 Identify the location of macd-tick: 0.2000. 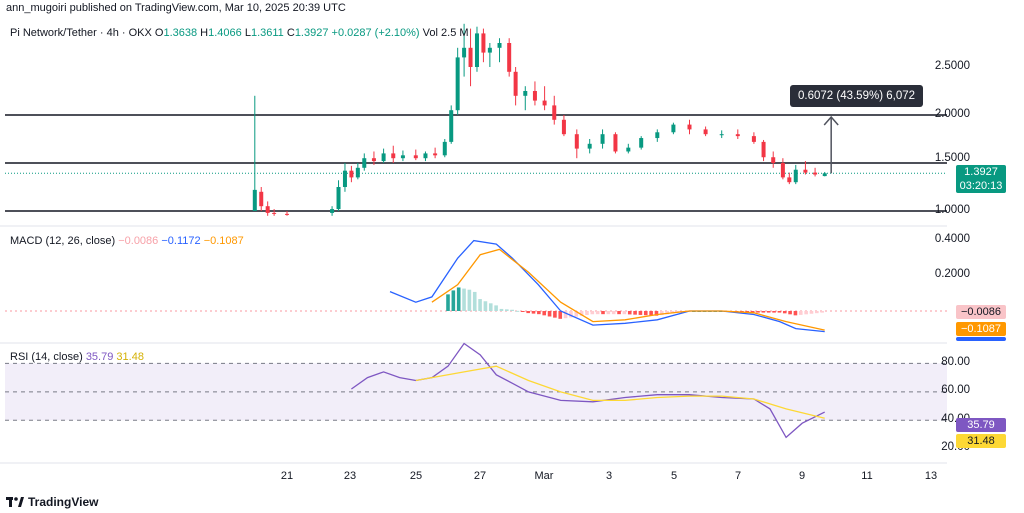
(952, 274).